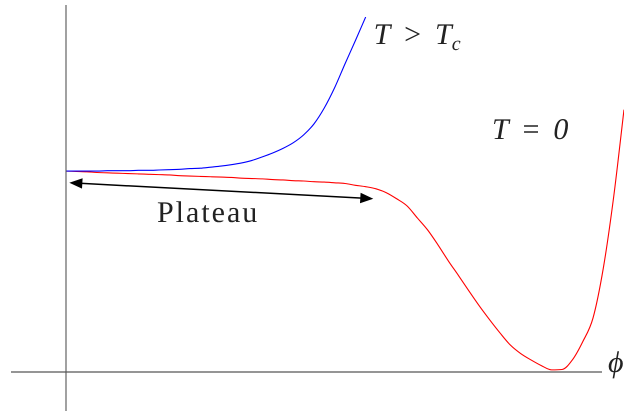 This screenshot has width=624, height=411. What do you see at coordinates (616, 362) in the screenshot?
I see `x-axis-title: ϕ` at bounding box center [616, 362].